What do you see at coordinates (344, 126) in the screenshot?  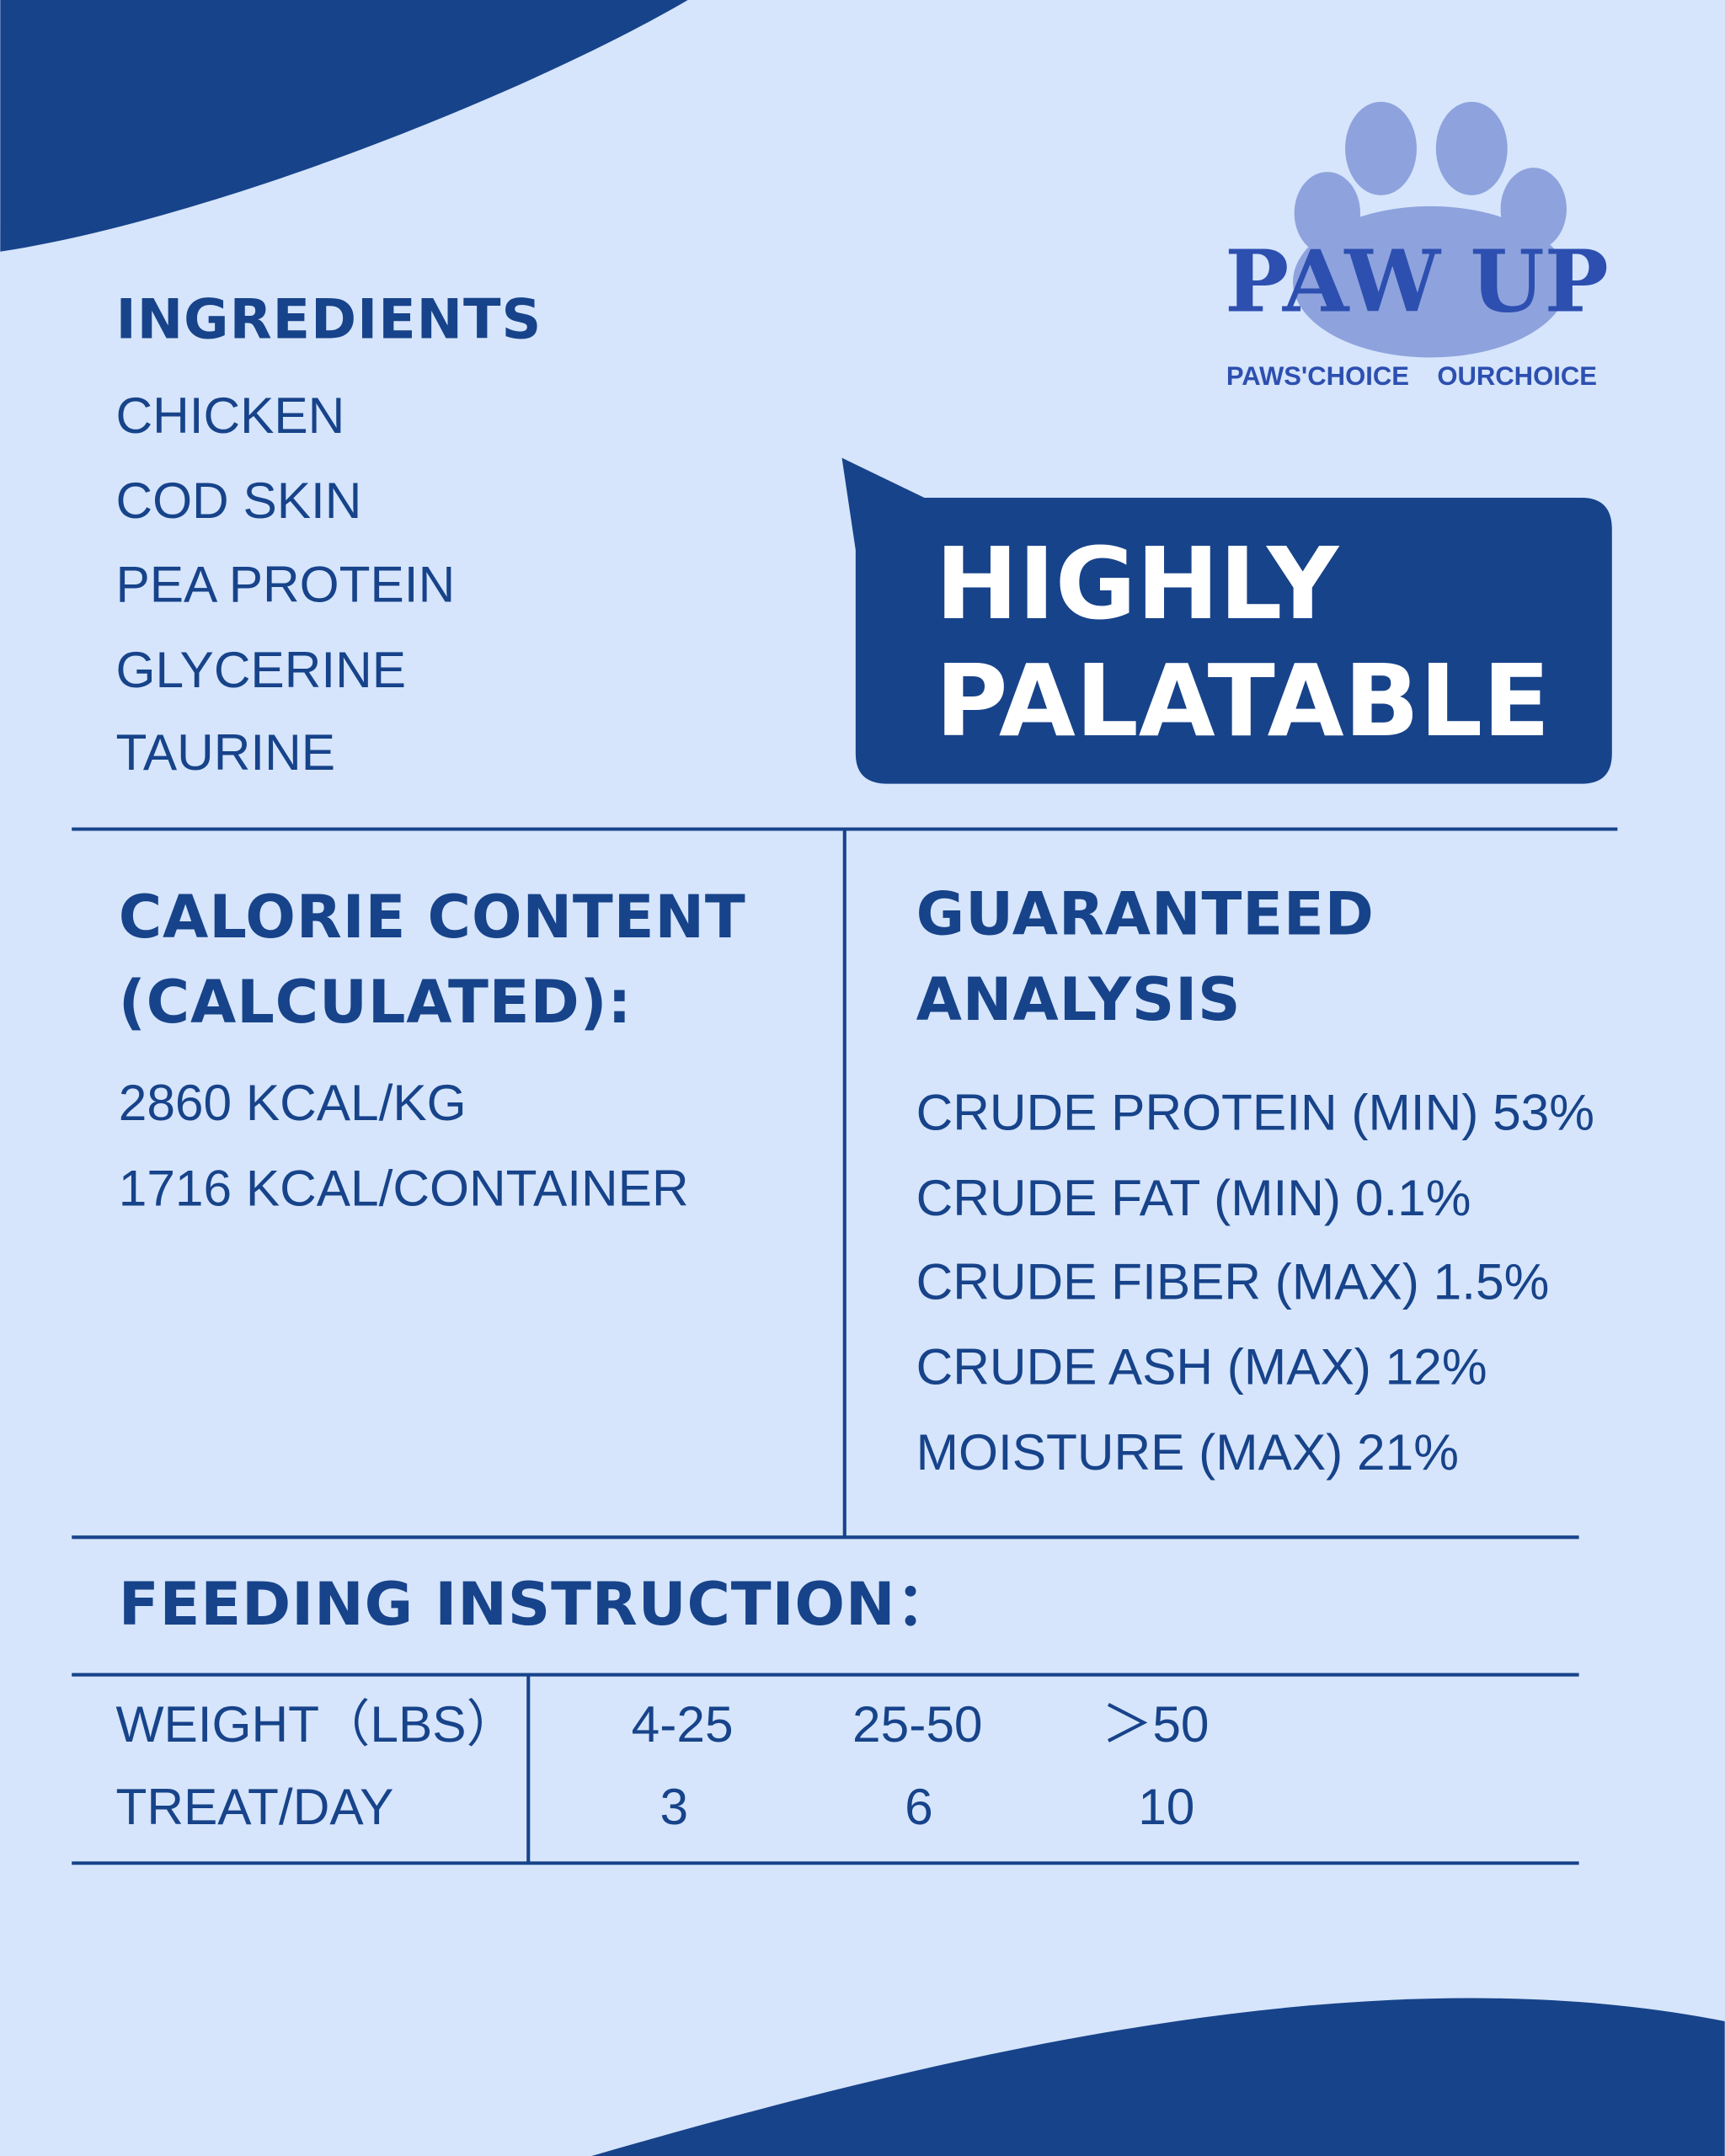 I see `top-wave` at bounding box center [344, 126].